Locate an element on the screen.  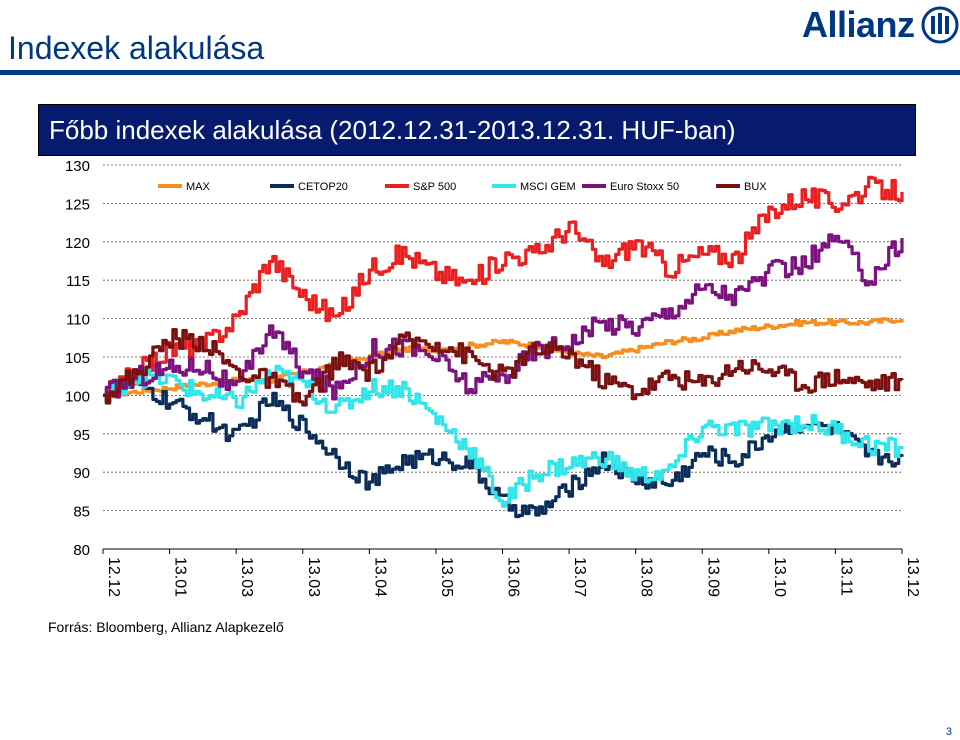
allianz-logo: Allianz is located at coordinates (880, 25).